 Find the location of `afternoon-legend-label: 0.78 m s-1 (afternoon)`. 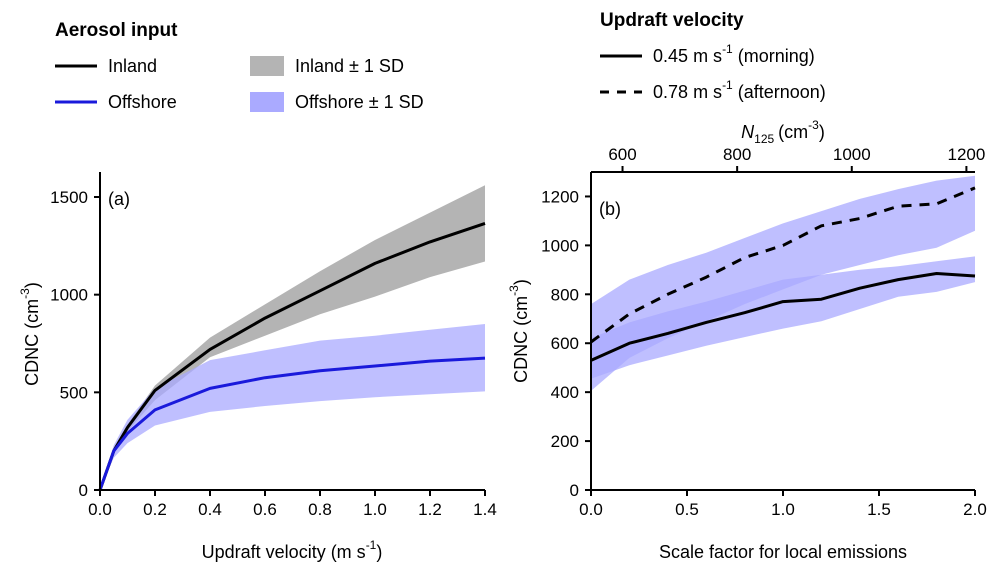

afternoon-legend-label: 0.78 m s-1 (afternoon) is located at coordinates (739, 90).